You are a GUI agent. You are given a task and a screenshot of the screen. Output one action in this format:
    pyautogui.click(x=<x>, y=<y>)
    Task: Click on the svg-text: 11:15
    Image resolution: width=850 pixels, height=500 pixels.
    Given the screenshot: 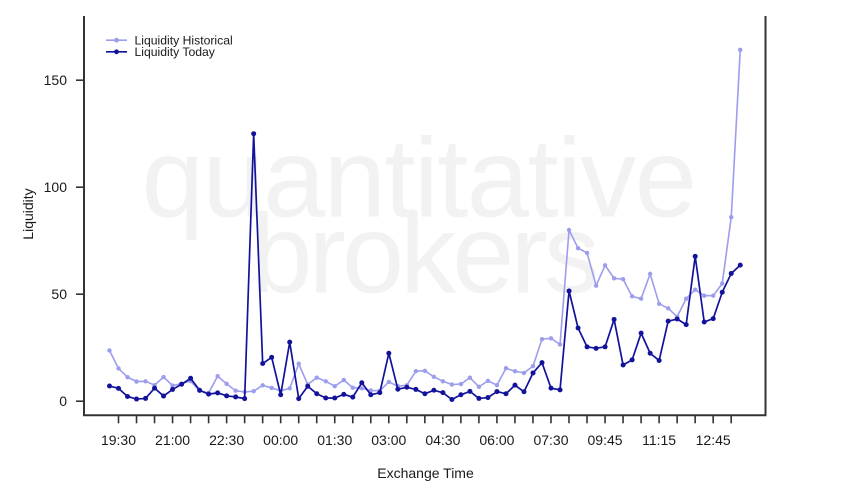 What is the action you would take?
    pyautogui.click(x=659, y=440)
    